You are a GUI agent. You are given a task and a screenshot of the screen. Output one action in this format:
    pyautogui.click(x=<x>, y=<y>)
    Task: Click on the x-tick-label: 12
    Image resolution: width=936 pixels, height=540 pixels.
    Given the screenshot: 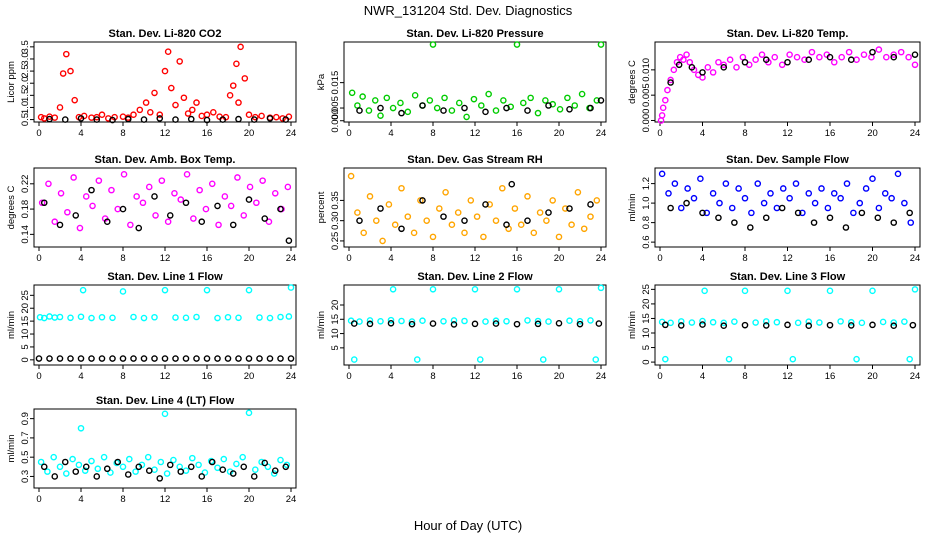 What is the action you would take?
    pyautogui.click(x=165, y=499)
    